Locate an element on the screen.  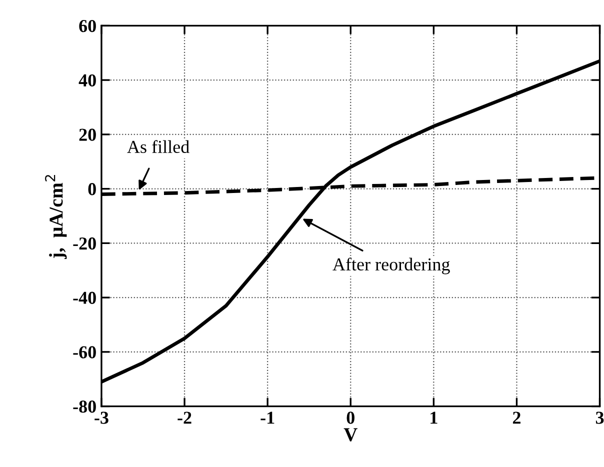
y-tick-label: 60 is located at coordinates (87, 26).